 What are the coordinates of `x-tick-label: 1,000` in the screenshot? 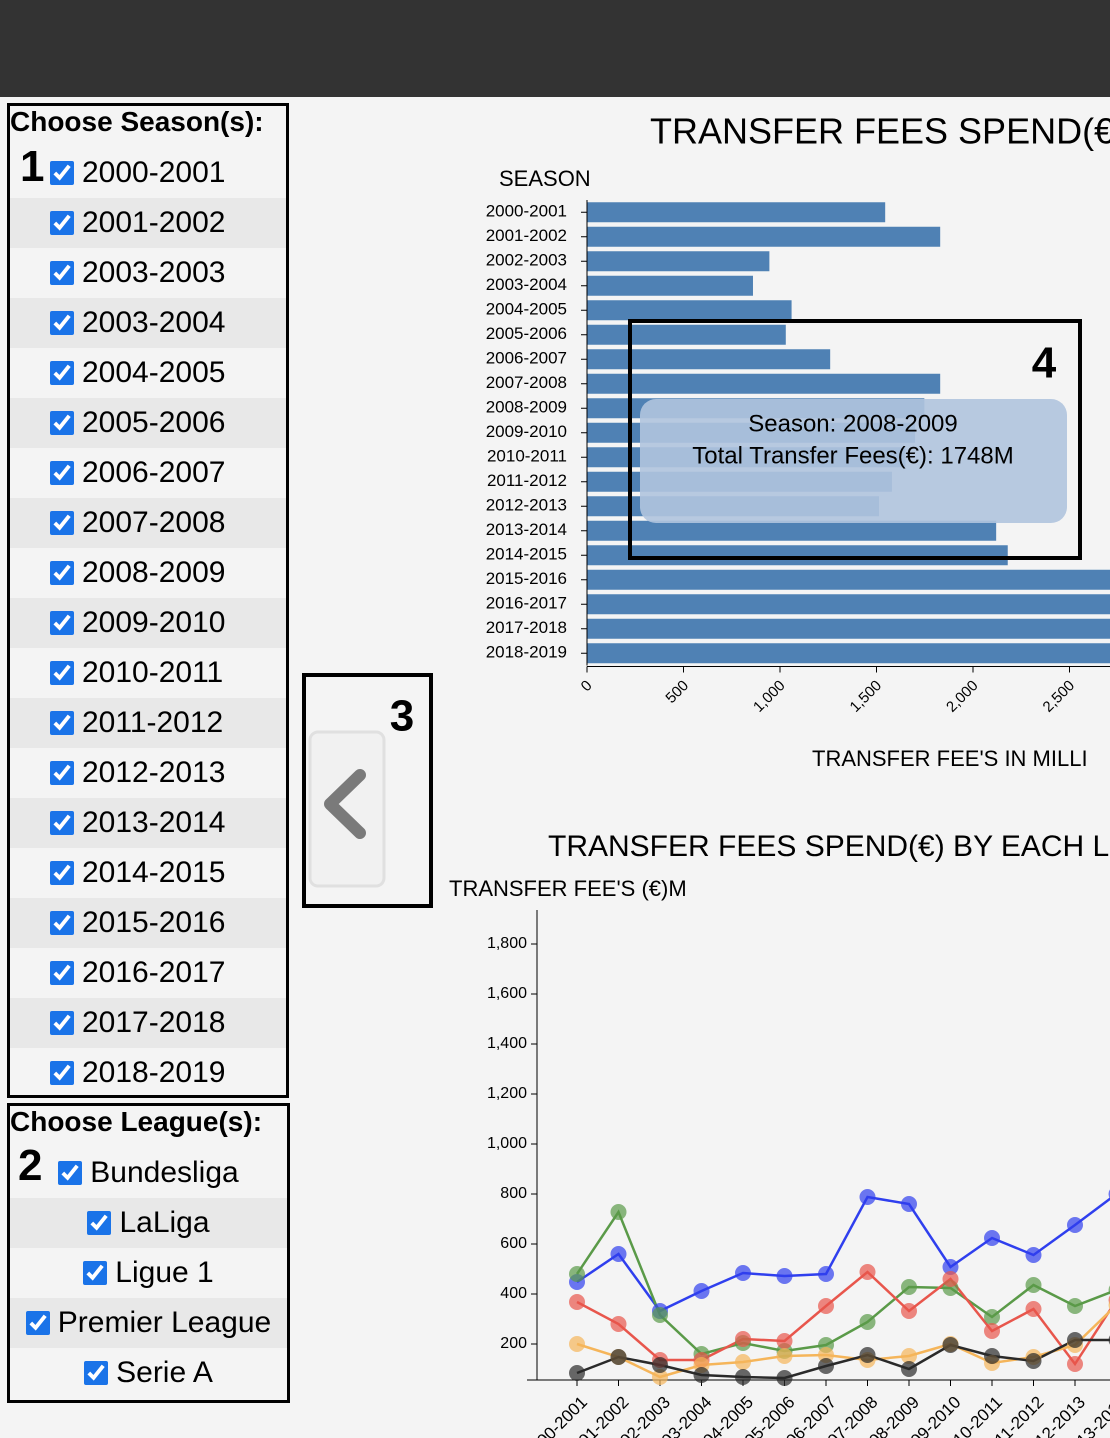 It's located at (769, 696).